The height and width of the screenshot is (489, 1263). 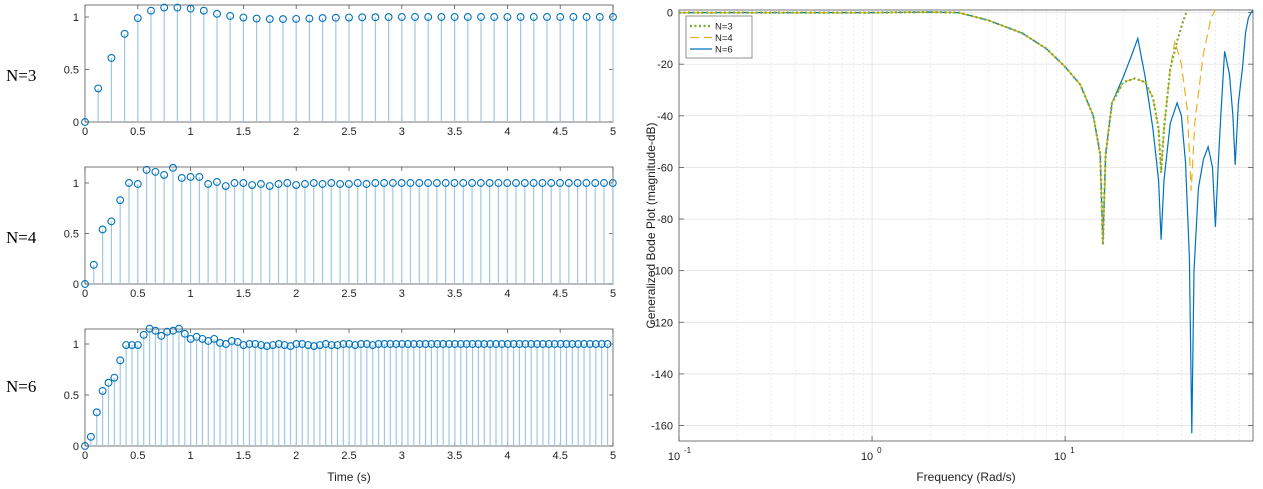 What do you see at coordinates (21, 386) in the screenshot?
I see `row-label-n6: N=6` at bounding box center [21, 386].